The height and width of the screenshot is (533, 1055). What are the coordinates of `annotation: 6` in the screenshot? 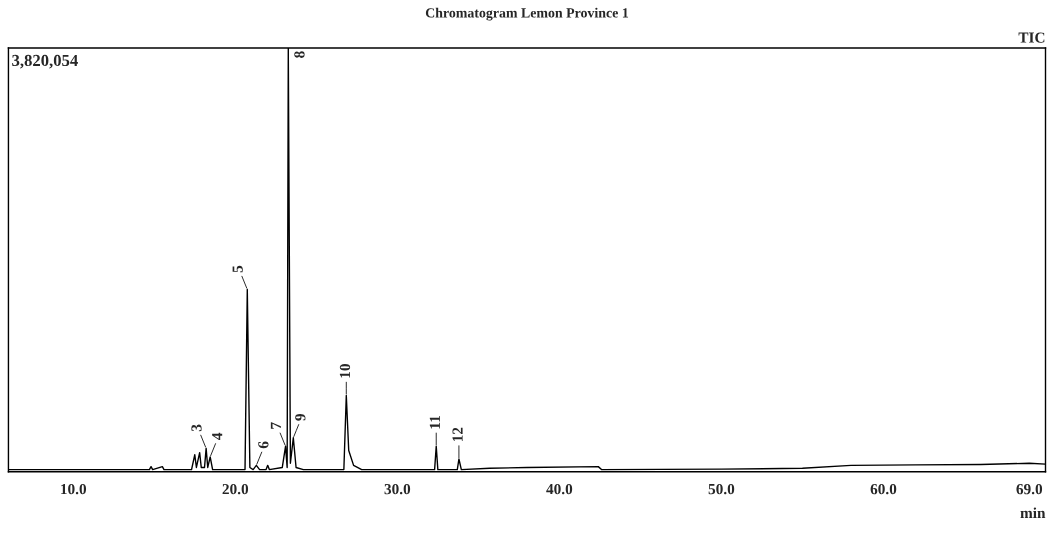 It's located at (263, 445).